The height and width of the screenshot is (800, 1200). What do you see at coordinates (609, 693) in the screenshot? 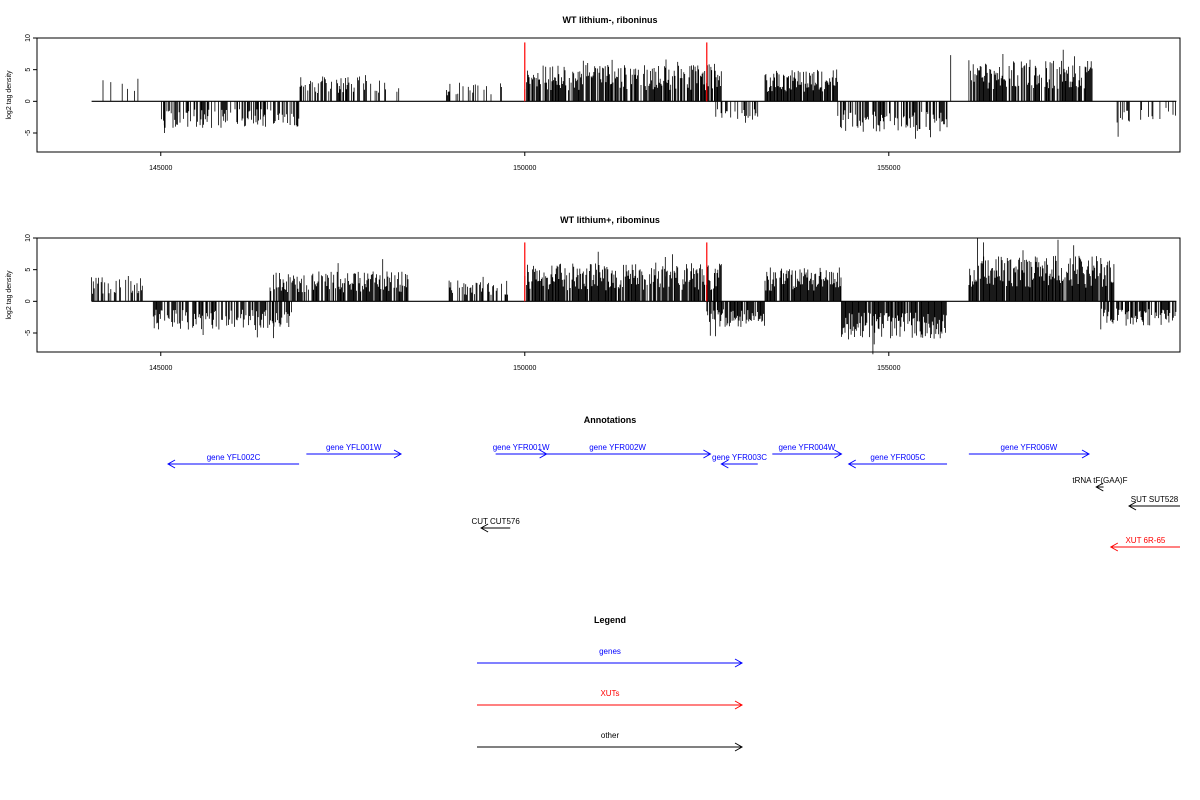
I see `legend-label: XUTs` at bounding box center [609, 693].